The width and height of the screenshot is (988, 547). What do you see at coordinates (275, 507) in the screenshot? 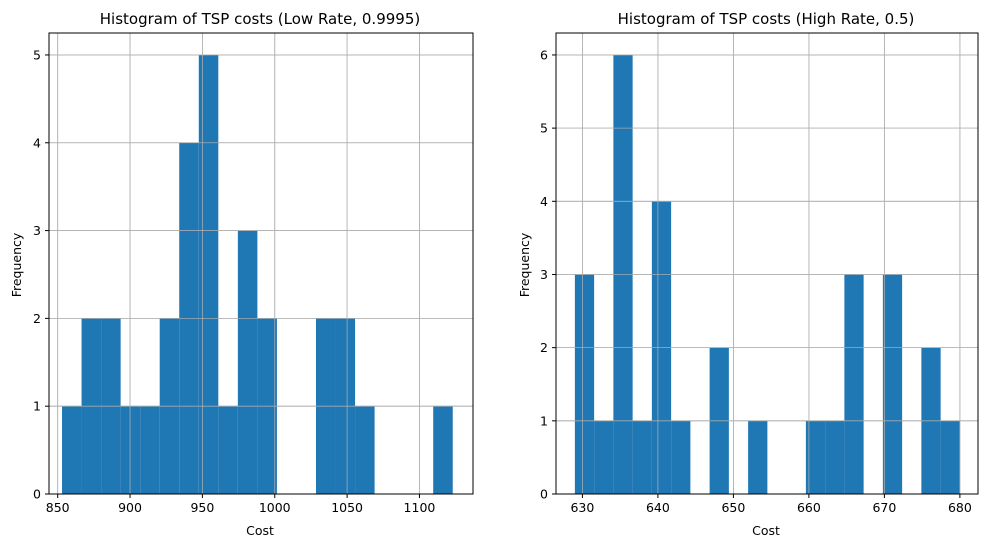
I see `left-x-tick-label: 1000` at bounding box center [275, 507].